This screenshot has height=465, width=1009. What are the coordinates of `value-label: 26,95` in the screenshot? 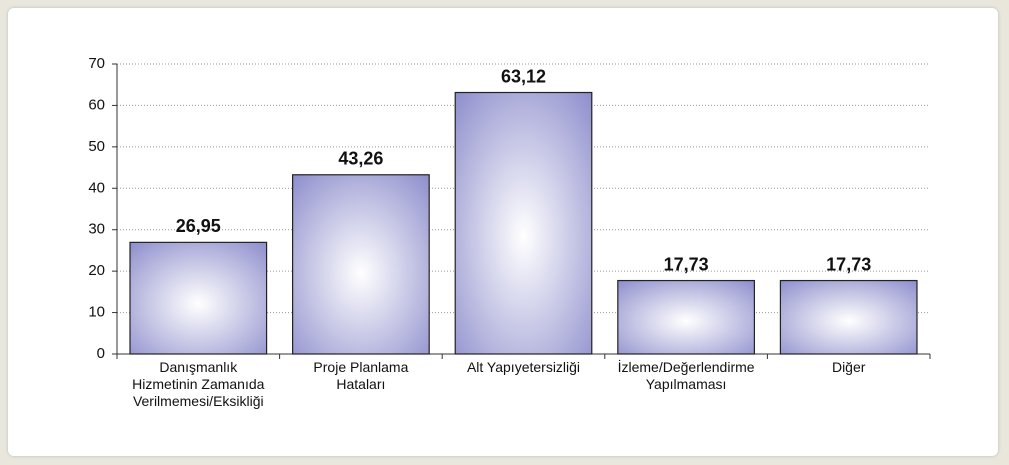 It's located at (198, 226).